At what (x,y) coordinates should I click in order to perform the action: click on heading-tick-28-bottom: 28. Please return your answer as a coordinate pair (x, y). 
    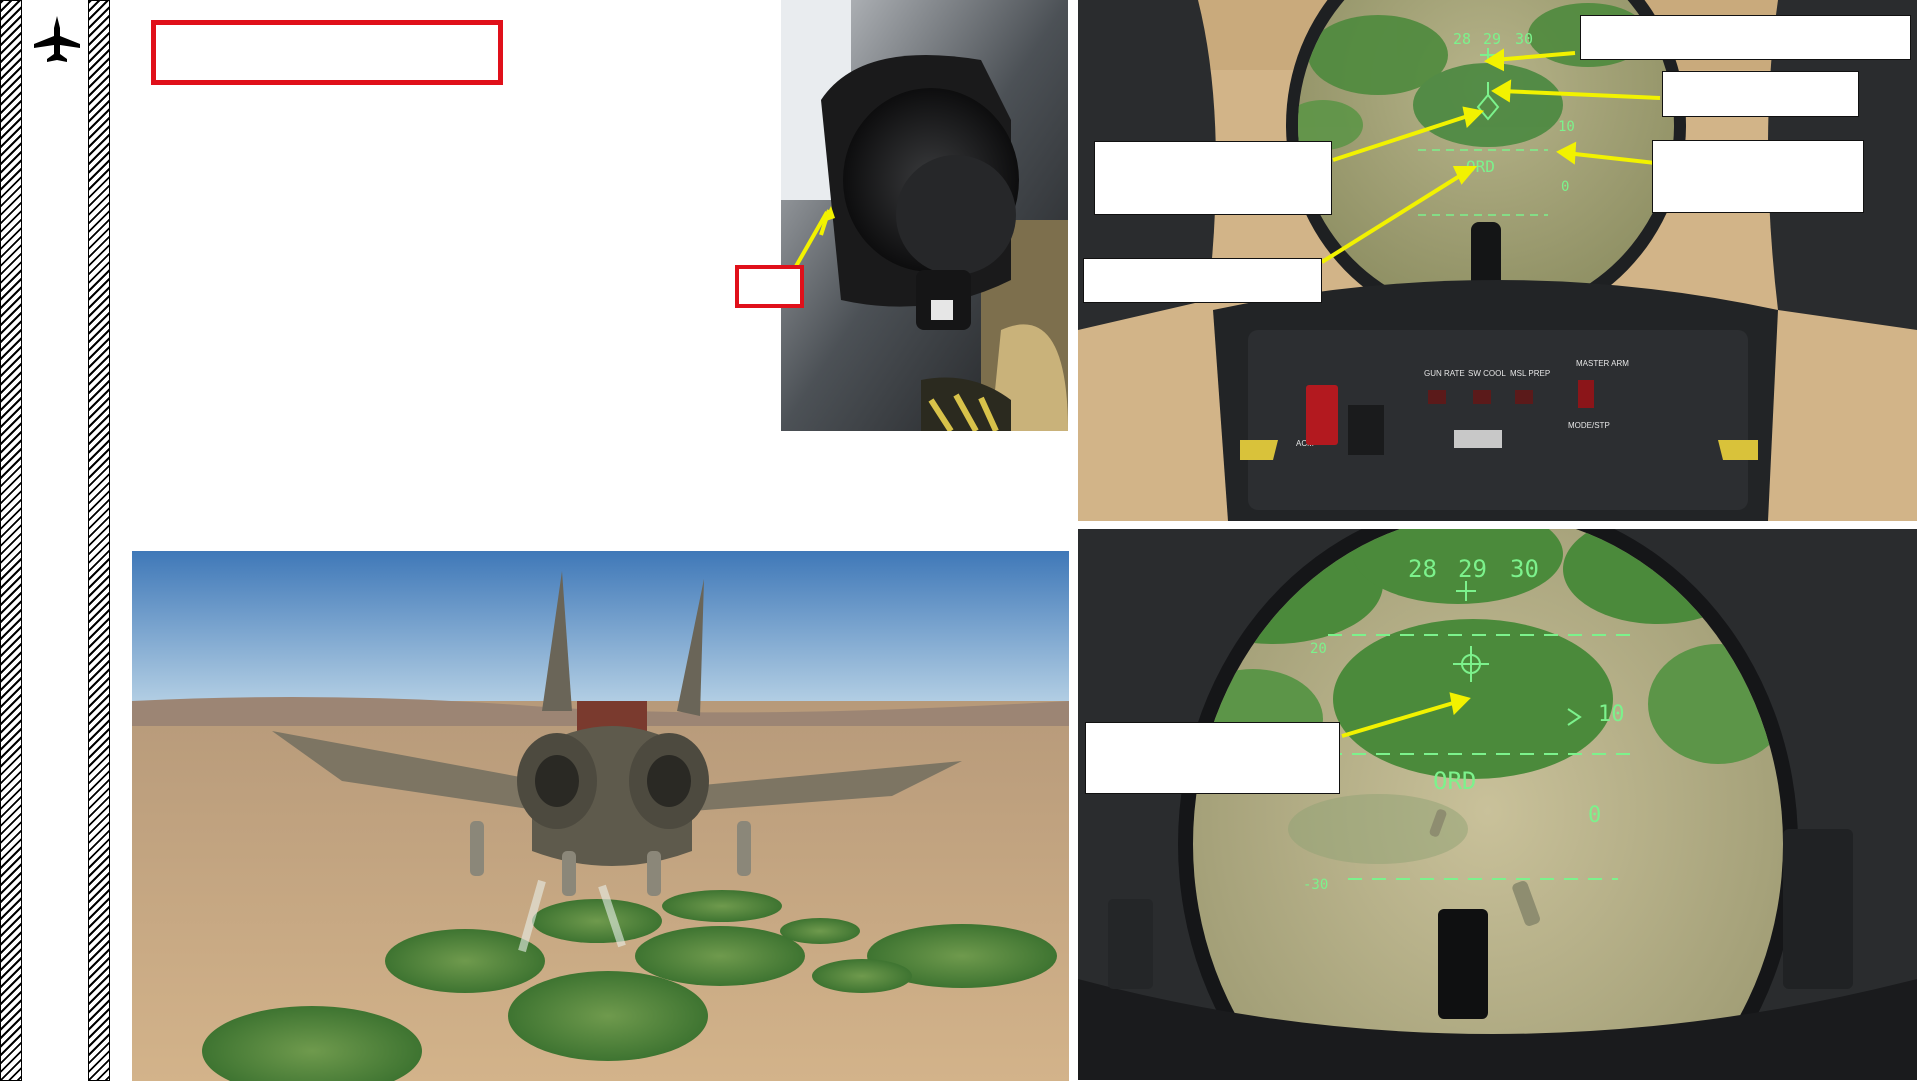
    Looking at the image, I should click on (1422, 569).